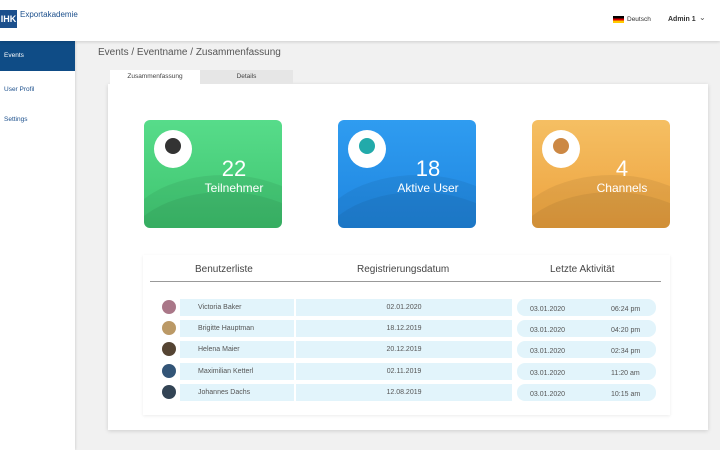 This screenshot has height=450, width=720. What do you see at coordinates (625, 373) in the screenshot?
I see `activity-time: 11:20 am` at bounding box center [625, 373].